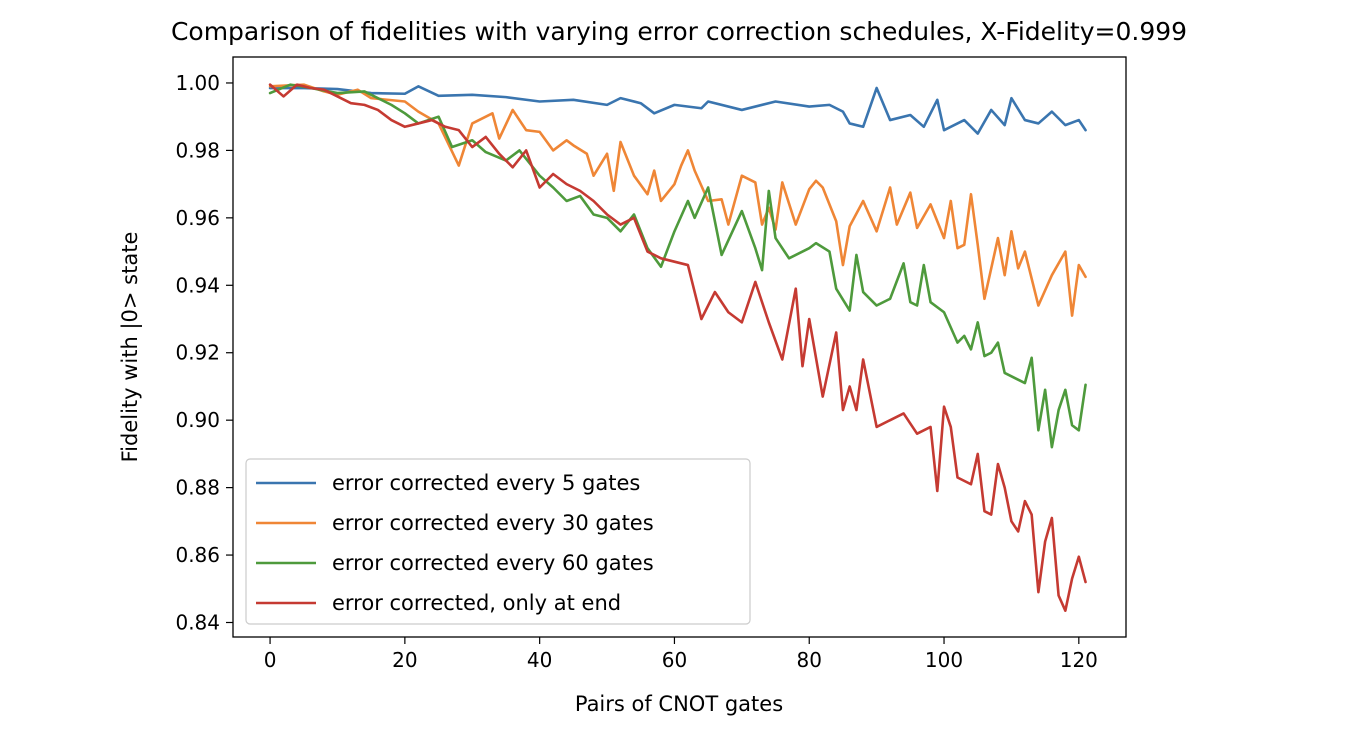  Describe the element at coordinates (539, 660) in the screenshot. I see `x-tick-label: 40` at that location.